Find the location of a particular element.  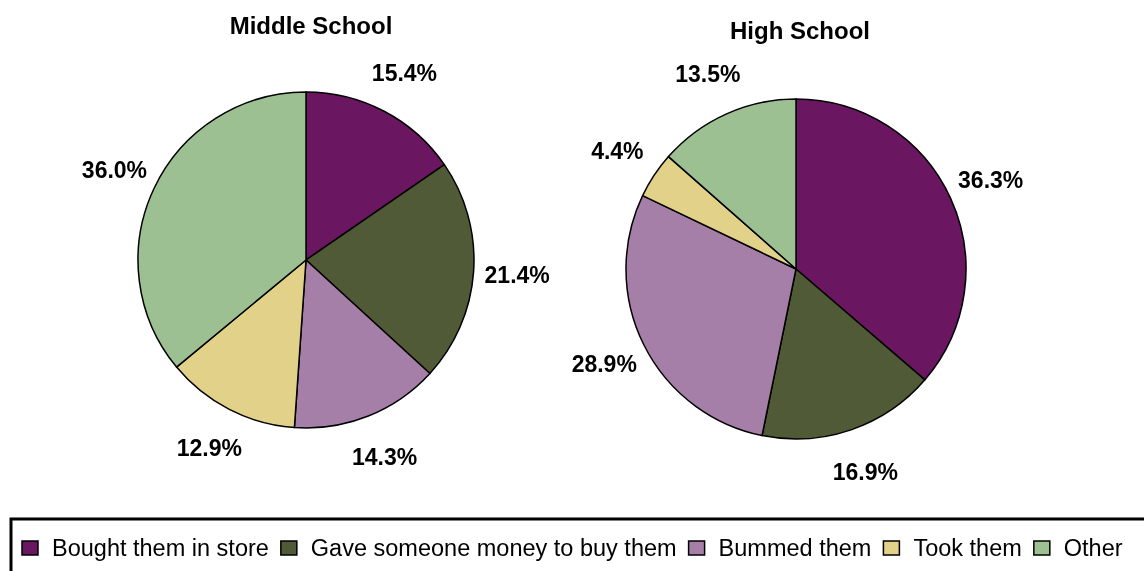

data-label: 28.9% is located at coordinates (604, 364).